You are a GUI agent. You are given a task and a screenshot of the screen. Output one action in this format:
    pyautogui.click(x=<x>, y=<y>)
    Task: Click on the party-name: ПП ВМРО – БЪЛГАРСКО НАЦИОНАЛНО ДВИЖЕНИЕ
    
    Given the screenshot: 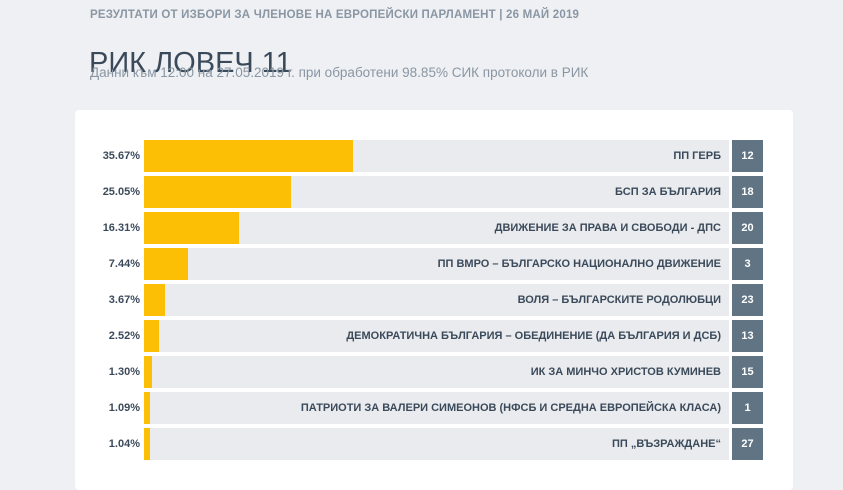 What is the action you would take?
    pyautogui.click(x=579, y=264)
    